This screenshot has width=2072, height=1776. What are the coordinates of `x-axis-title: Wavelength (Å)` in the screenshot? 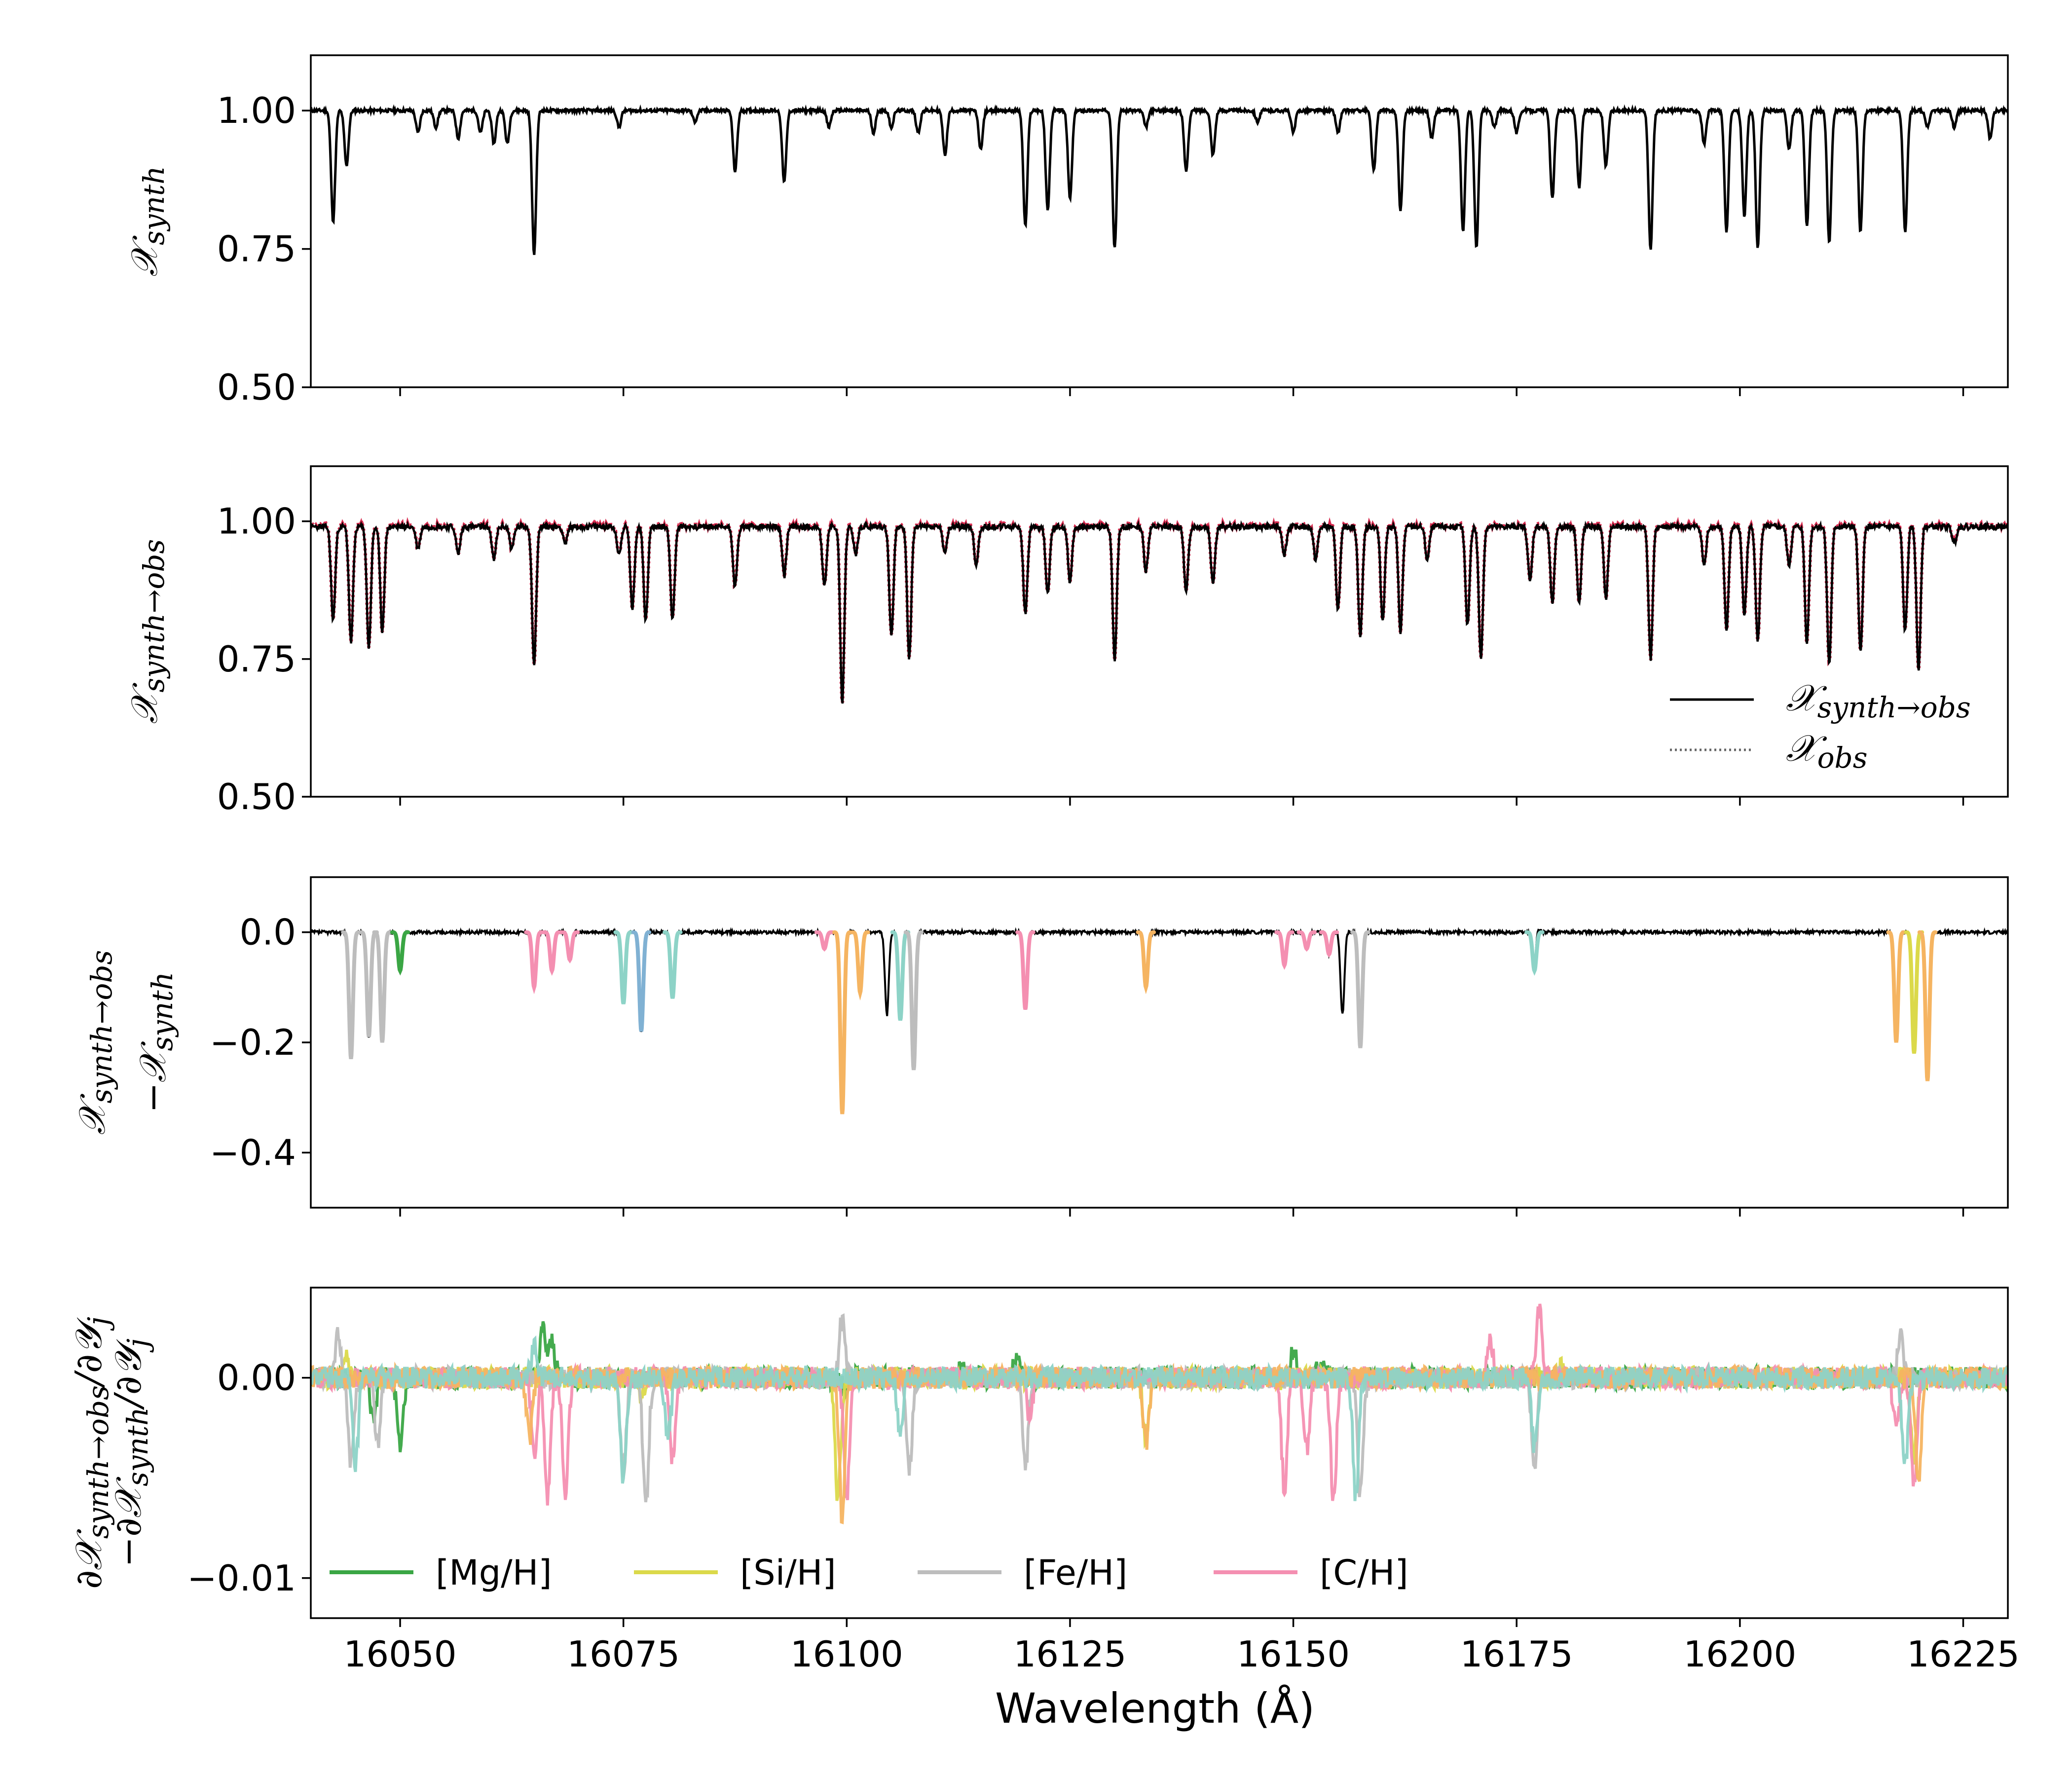 It's located at (1155, 1709).